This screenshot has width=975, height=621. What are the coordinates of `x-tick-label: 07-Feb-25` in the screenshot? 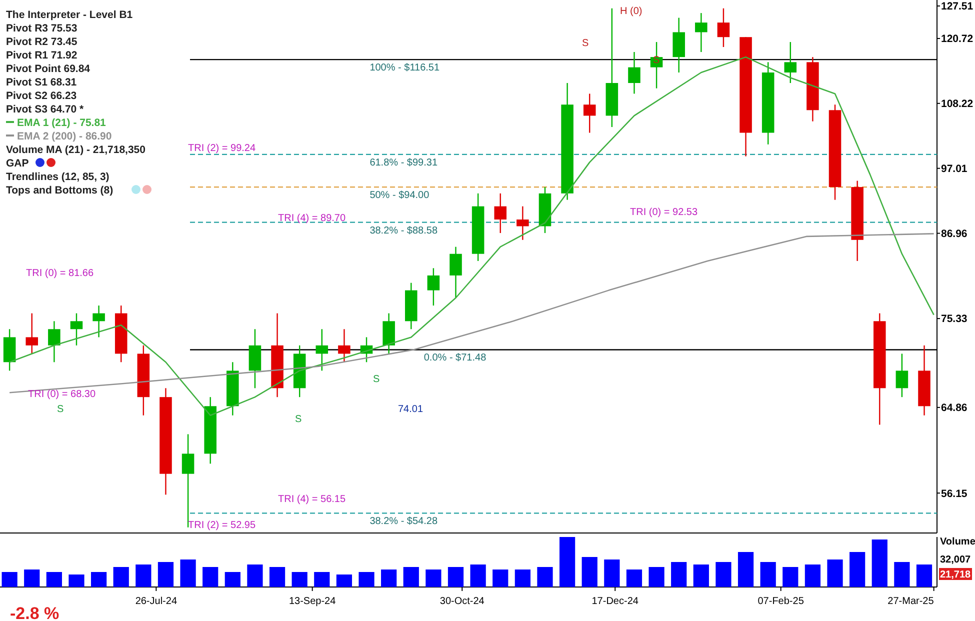 It's located at (781, 601).